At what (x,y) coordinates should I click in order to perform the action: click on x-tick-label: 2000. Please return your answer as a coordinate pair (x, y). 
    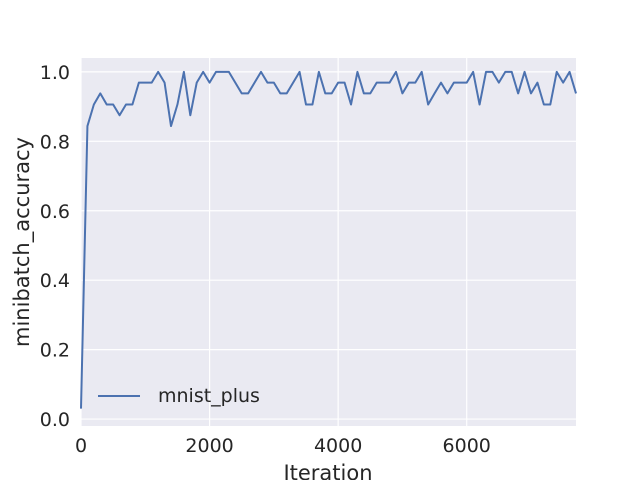
    Looking at the image, I should click on (209, 446).